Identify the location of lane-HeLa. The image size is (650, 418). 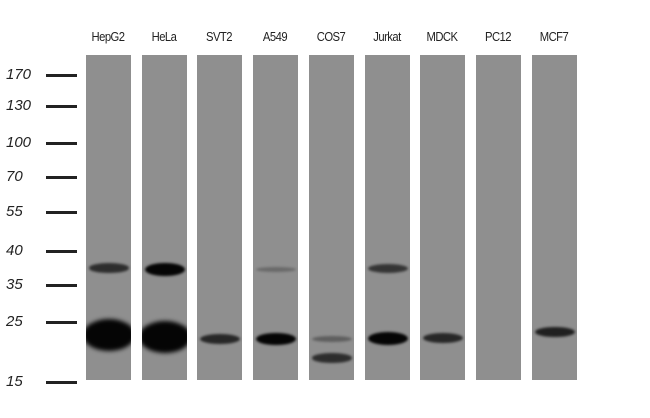
(164, 217).